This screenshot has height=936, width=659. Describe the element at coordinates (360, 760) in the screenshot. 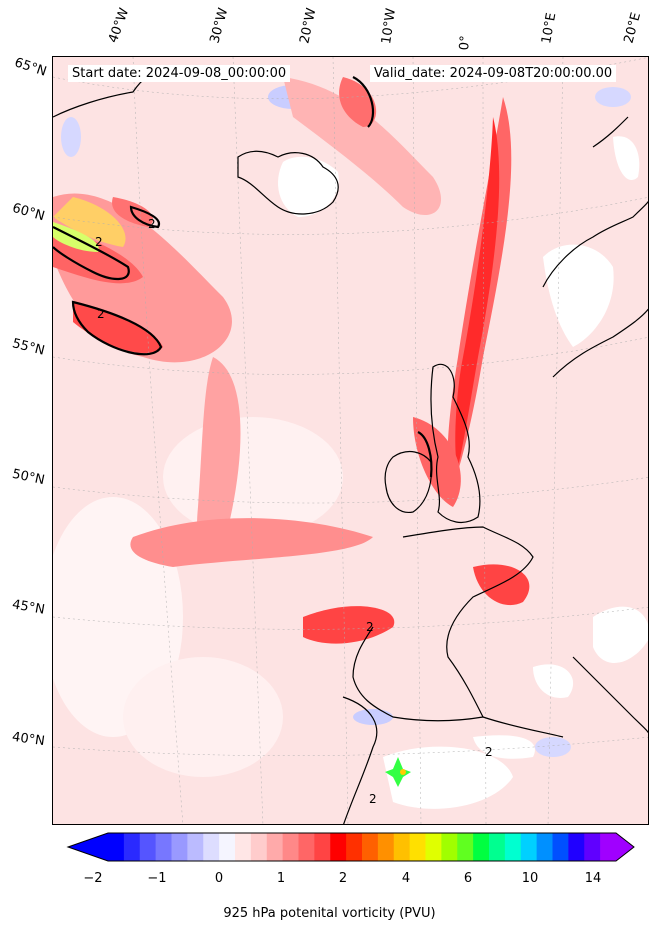

I see `portugal-coast` at that location.